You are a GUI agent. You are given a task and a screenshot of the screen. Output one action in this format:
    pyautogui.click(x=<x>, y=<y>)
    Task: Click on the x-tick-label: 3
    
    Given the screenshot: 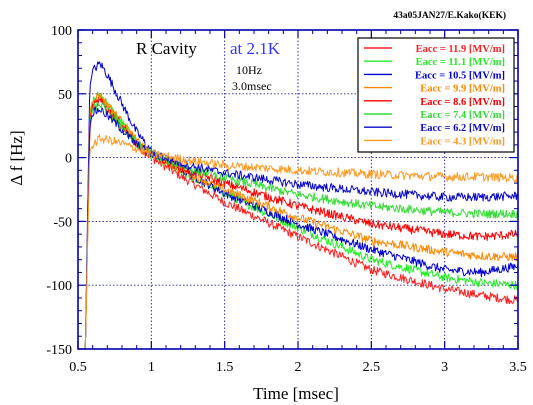 What is the action you would take?
    pyautogui.click(x=444, y=367)
    